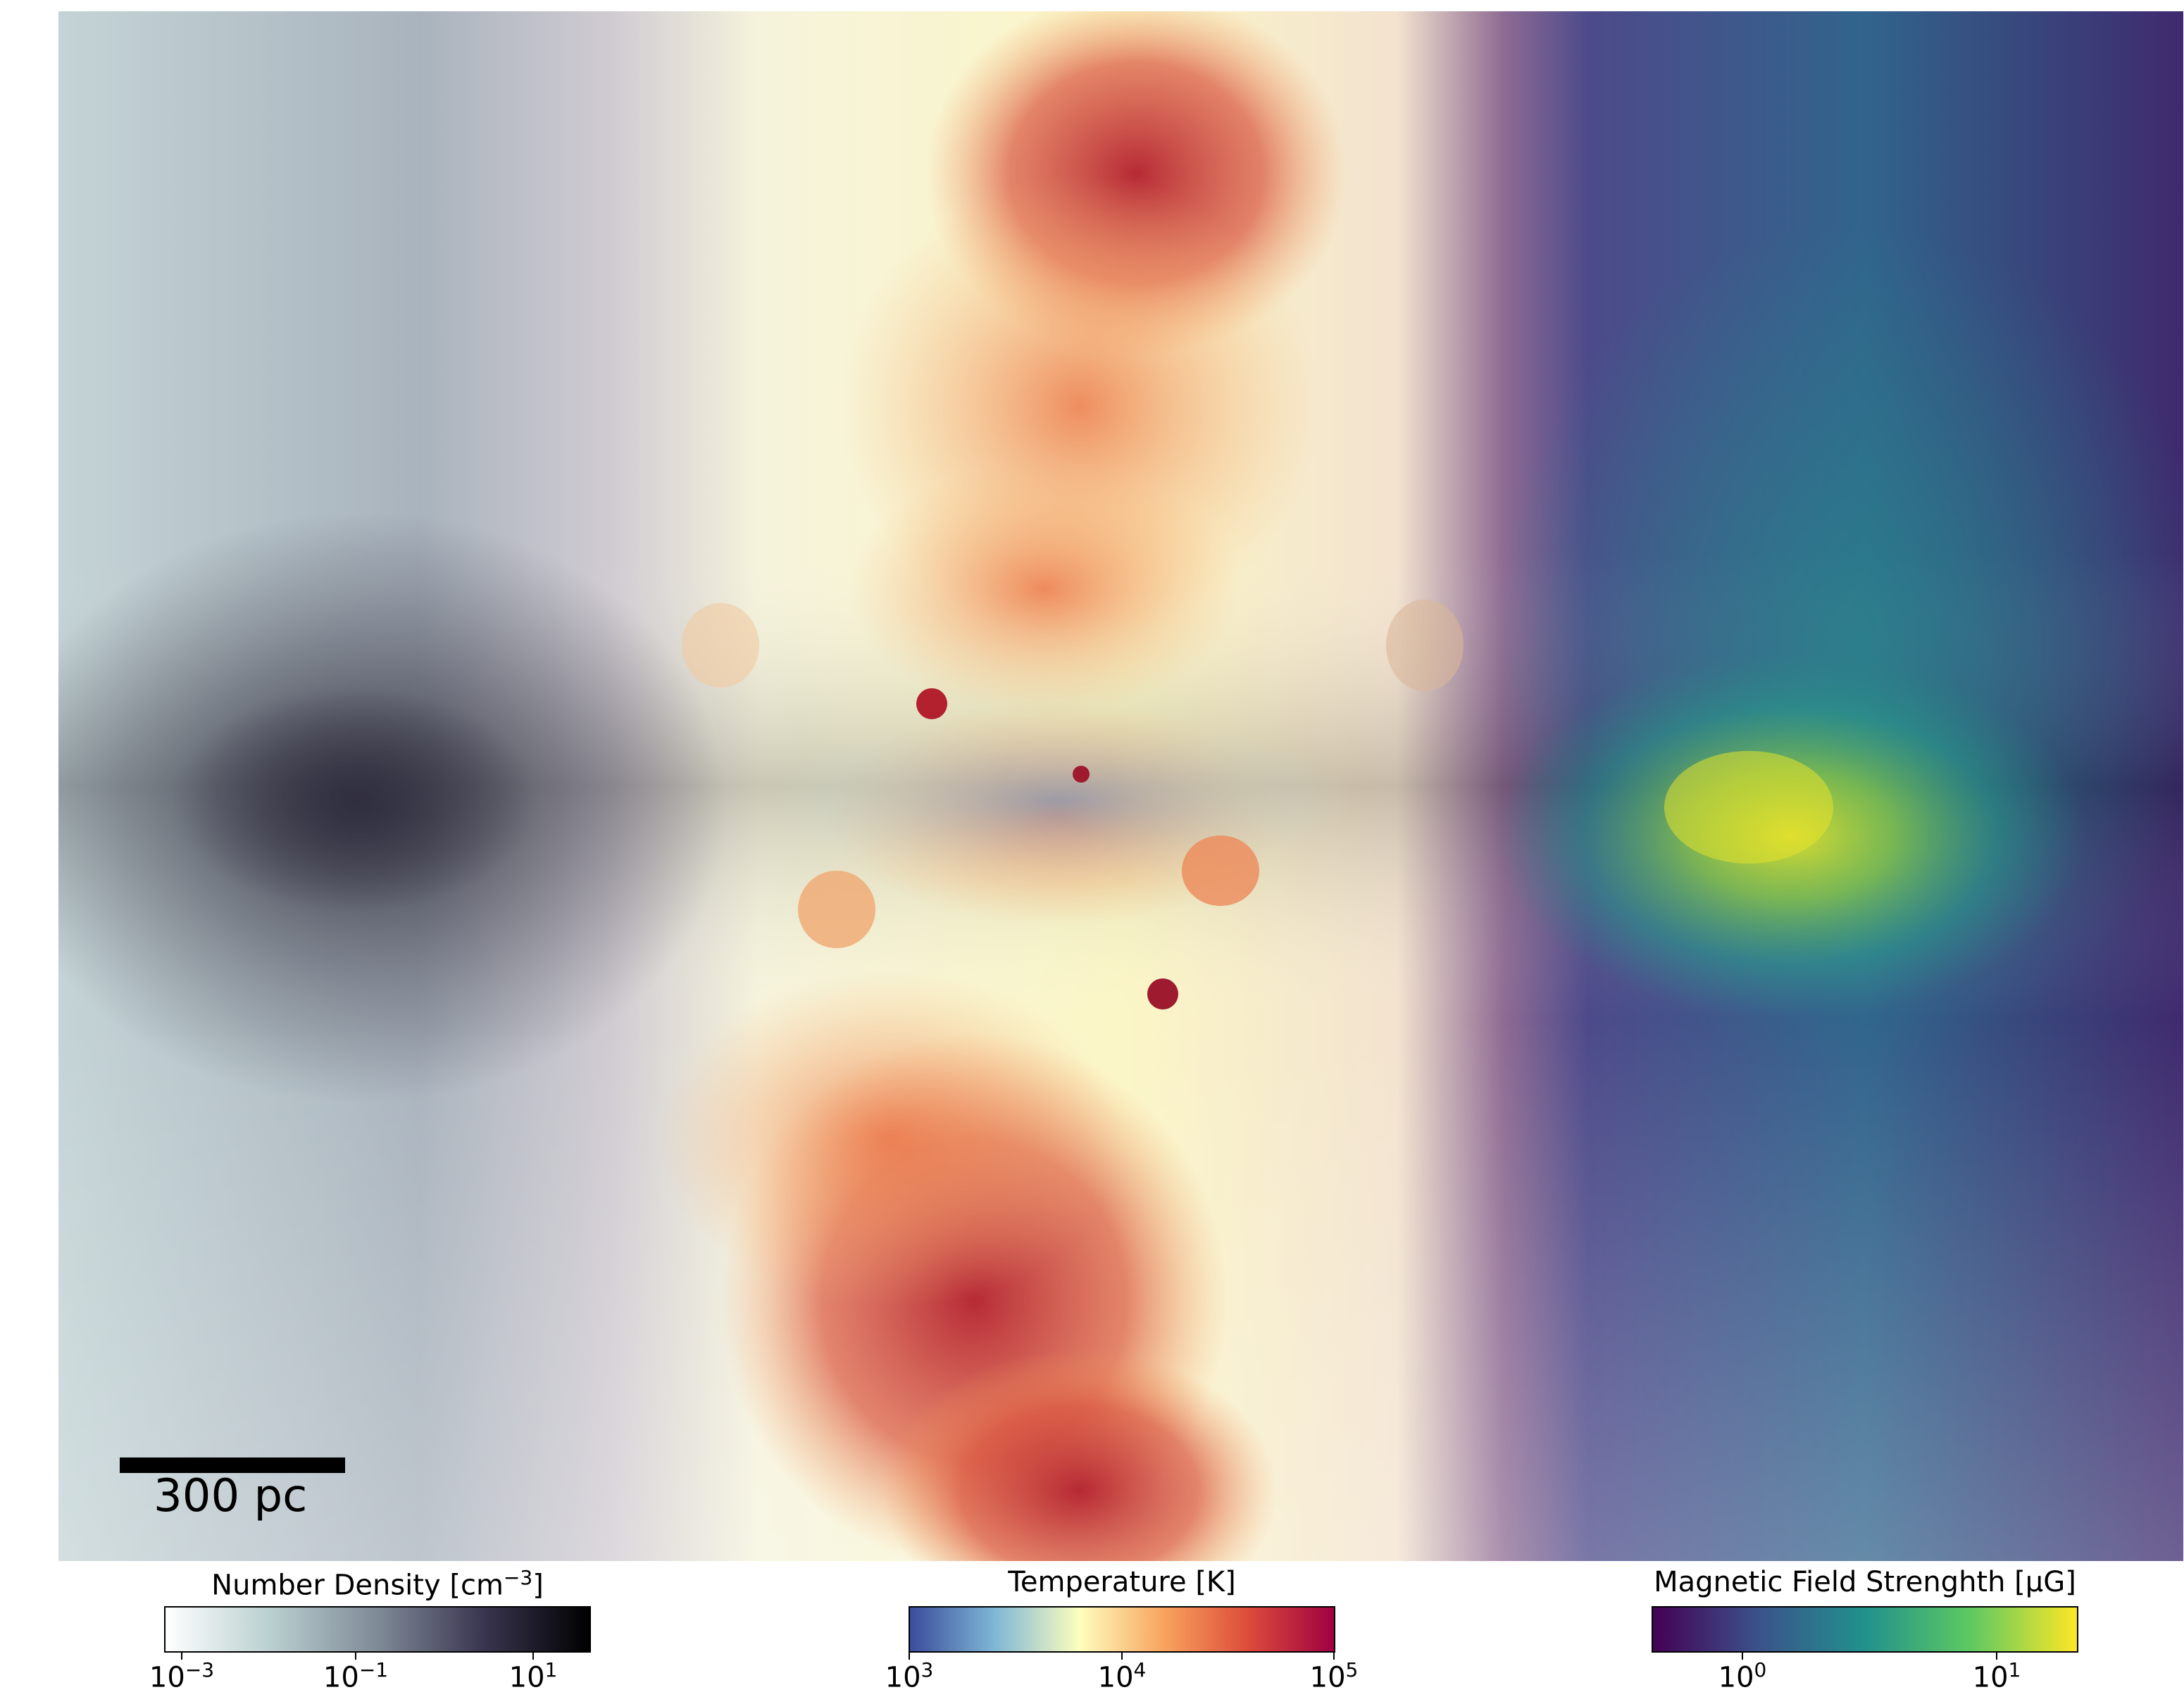 The width and height of the screenshot is (2184, 1697). I want to click on colorbar-gradient-temperature, so click(1122, 1629).